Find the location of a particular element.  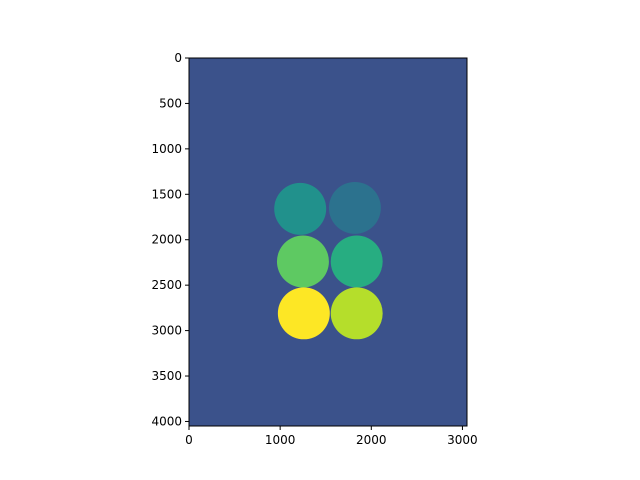

y-tick-label: 0 is located at coordinates (178, 58).